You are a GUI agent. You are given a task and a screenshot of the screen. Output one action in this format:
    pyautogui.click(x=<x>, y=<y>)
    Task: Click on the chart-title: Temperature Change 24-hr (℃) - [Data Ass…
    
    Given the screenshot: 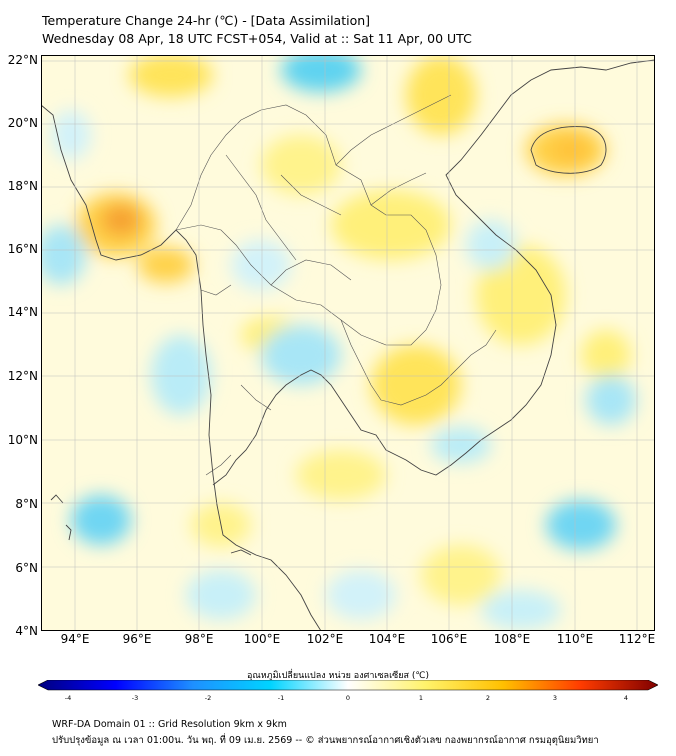 What is the action you would take?
    pyautogui.click(x=206, y=20)
    